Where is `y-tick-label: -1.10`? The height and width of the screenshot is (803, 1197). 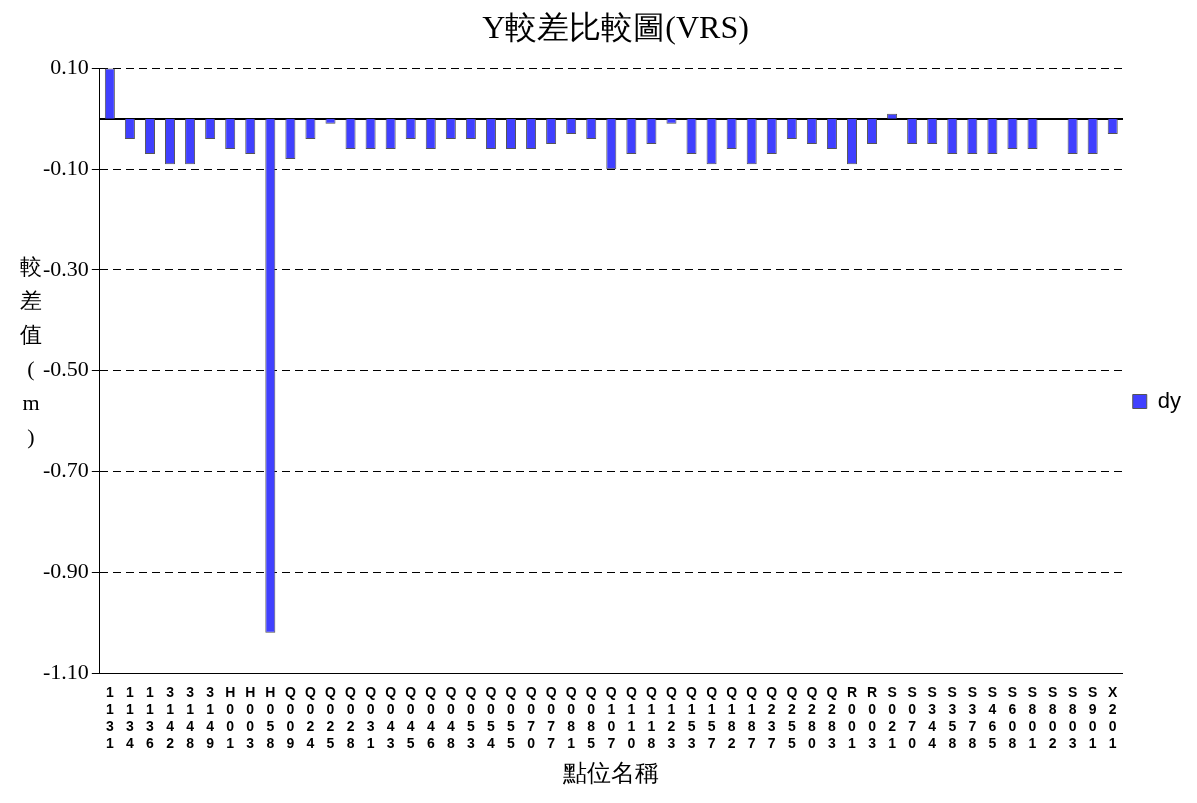 y-tick-label: -1.10 is located at coordinates (66, 671).